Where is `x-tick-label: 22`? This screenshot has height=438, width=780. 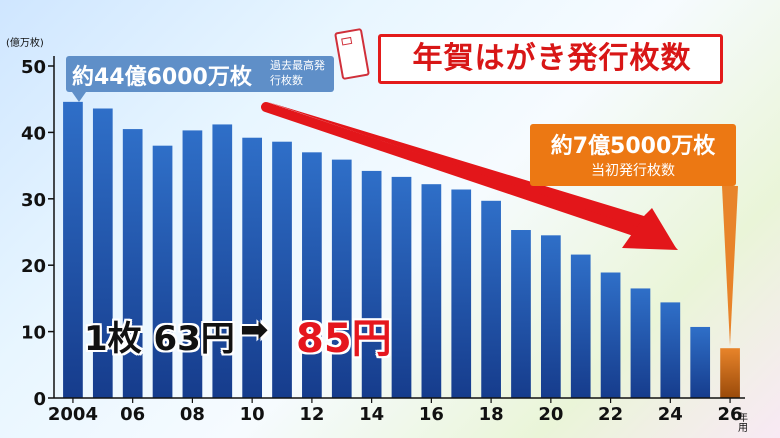
x-tick-label: 22 is located at coordinates (610, 414).